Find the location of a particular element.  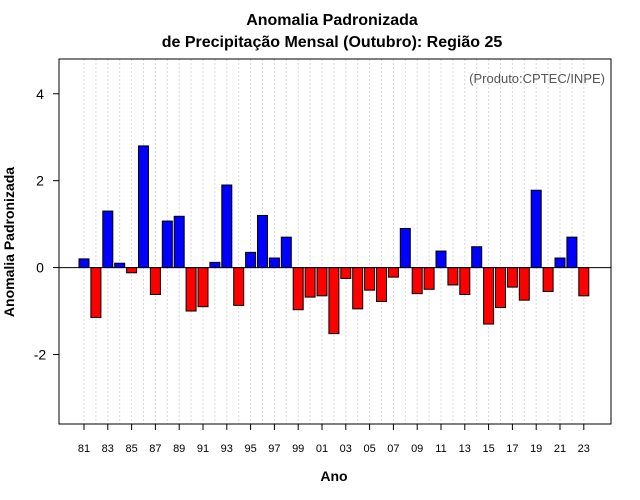

x-tick-label-91: 91 is located at coordinates (203, 449).